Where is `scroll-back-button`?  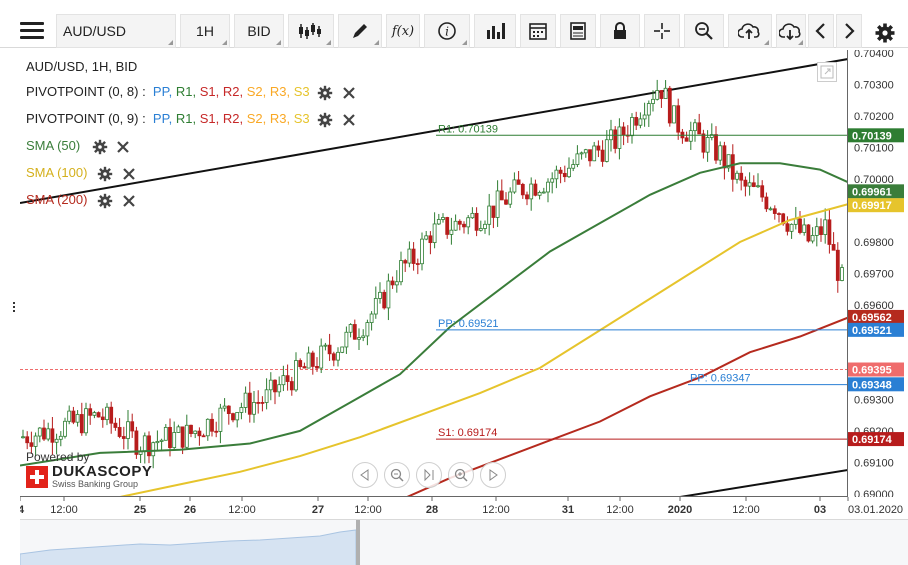 scroll-back-button is located at coordinates (365, 475).